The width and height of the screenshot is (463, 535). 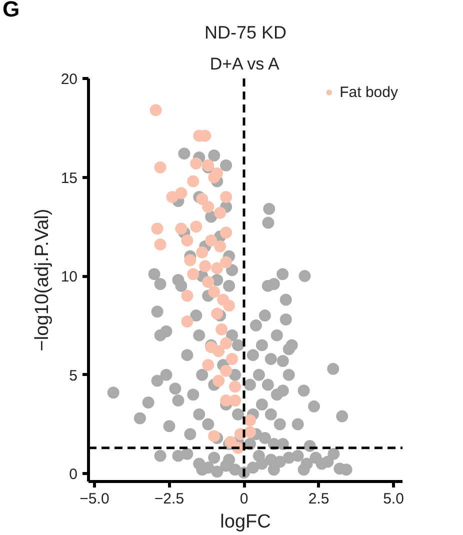 What do you see at coordinates (319, 499) in the screenshot?
I see `x-tick-label: 2.5` at bounding box center [319, 499].